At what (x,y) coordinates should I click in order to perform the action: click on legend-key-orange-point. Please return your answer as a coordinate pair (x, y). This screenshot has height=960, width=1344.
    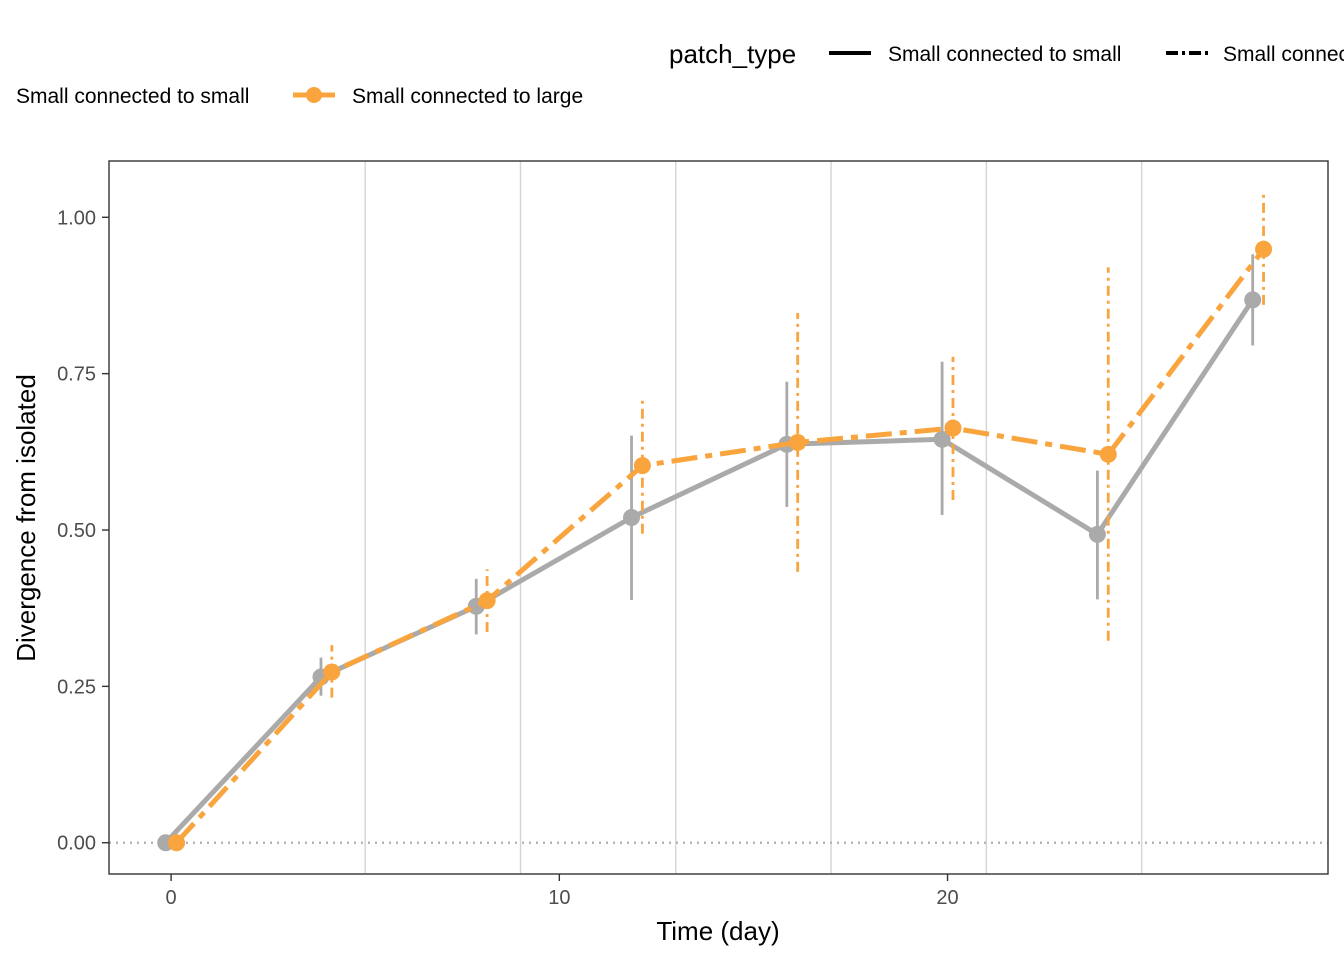
    Looking at the image, I should click on (314, 95).